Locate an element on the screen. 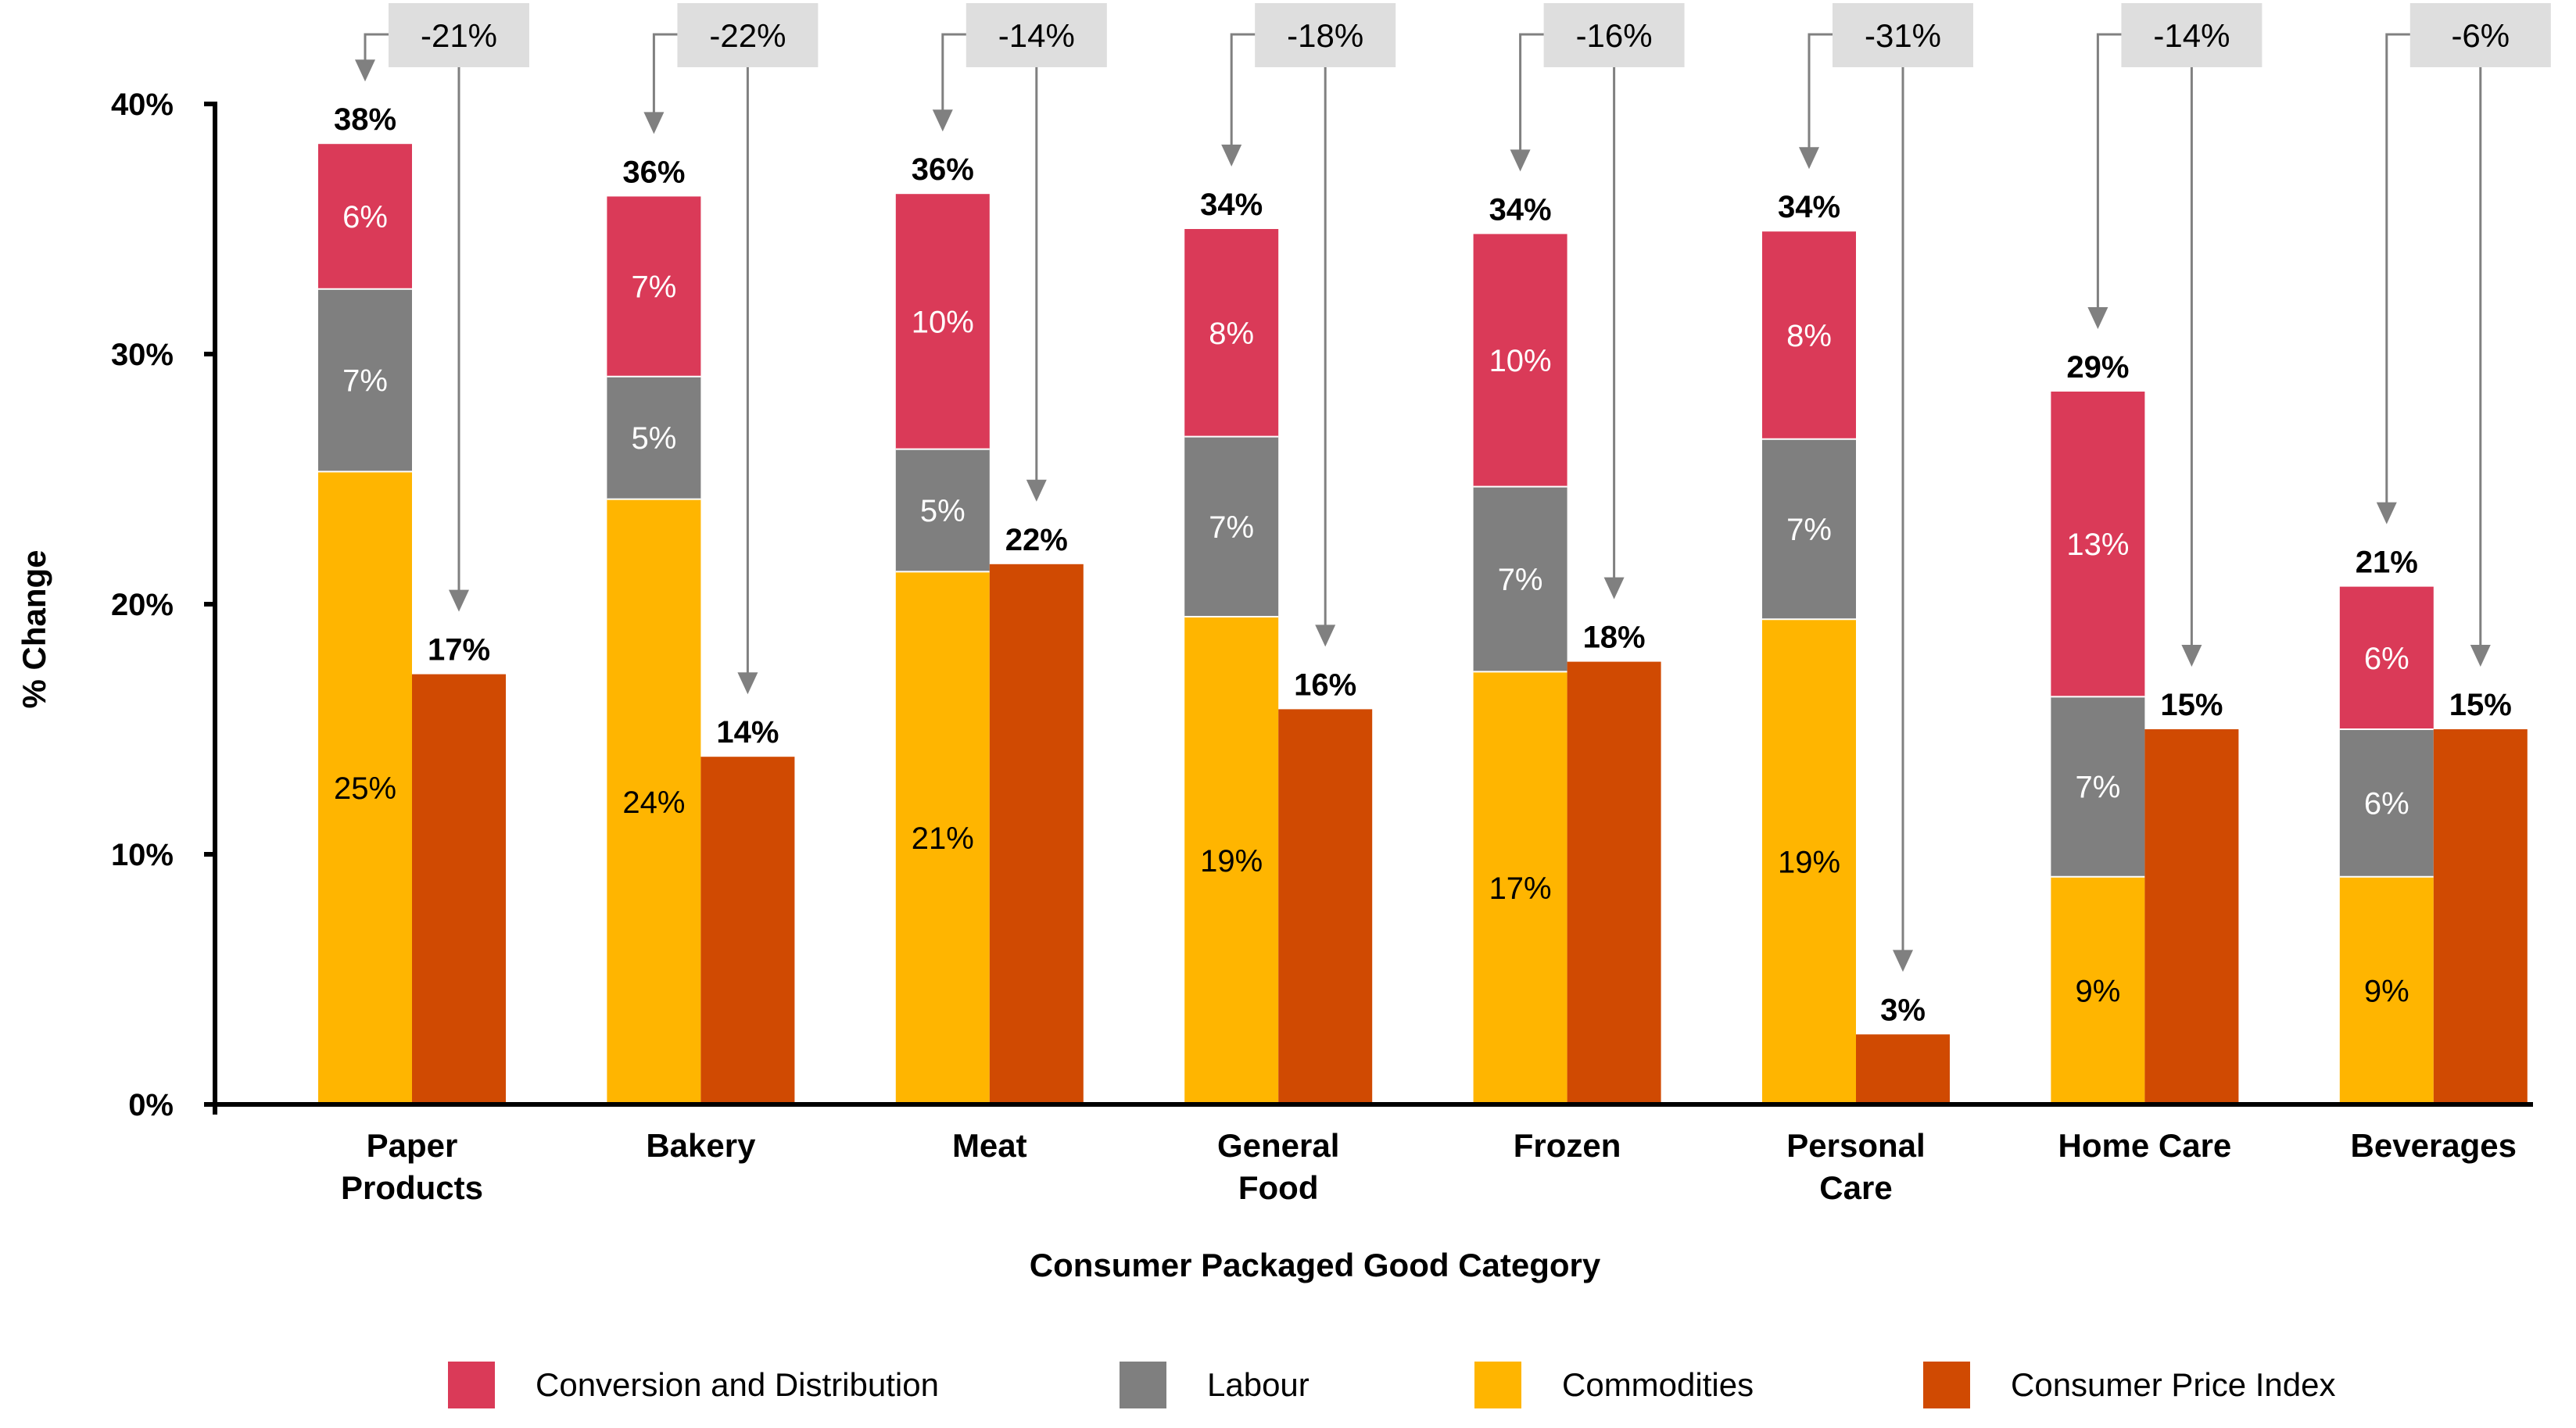  y-ticks: 0% 10% 20% 30% 40% is located at coordinates (163, 605).